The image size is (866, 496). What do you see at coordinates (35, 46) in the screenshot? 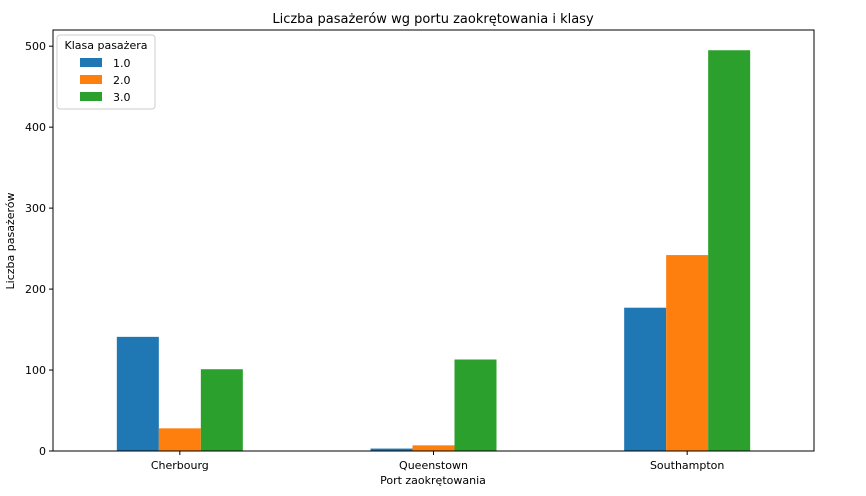
I see `y-tick-label: 500` at bounding box center [35, 46].